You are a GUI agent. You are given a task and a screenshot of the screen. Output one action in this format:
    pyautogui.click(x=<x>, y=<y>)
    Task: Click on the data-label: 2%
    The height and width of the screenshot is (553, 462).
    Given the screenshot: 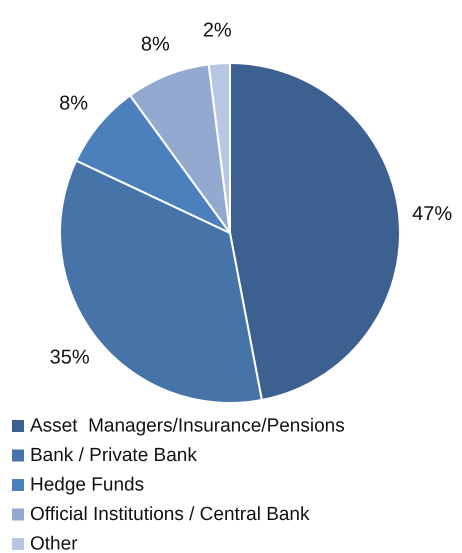 What is the action you would take?
    pyautogui.click(x=217, y=30)
    